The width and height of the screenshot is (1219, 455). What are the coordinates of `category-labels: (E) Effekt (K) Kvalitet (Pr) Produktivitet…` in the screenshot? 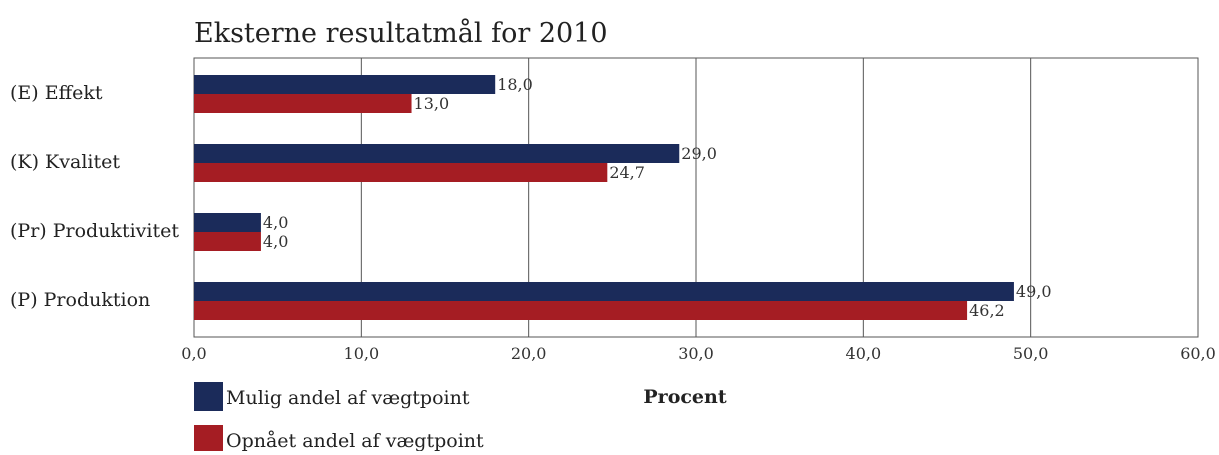 It's located at (94, 196).